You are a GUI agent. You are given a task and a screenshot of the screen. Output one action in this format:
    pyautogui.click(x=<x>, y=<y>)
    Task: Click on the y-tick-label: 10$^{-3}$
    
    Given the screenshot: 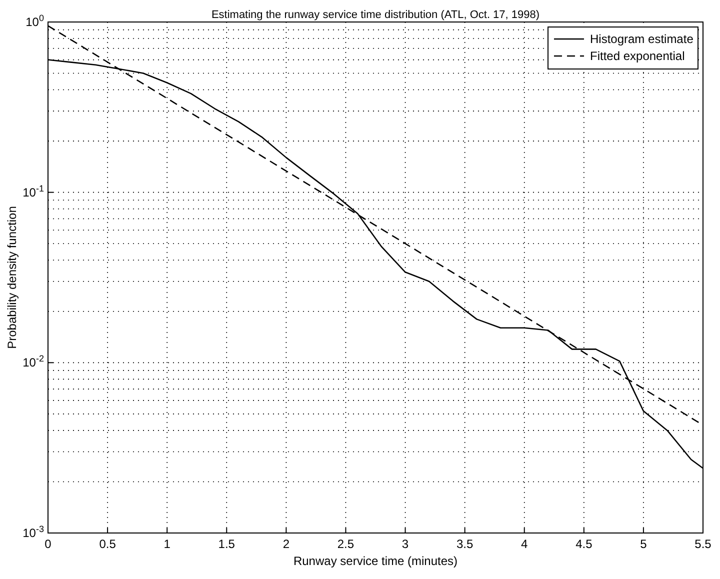 What is the action you would take?
    pyautogui.click(x=33, y=532)
    